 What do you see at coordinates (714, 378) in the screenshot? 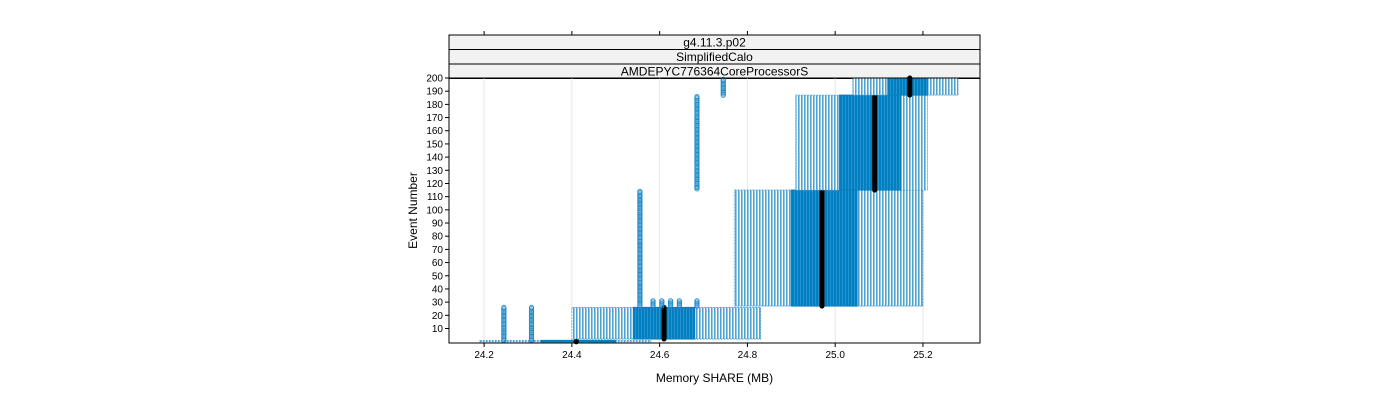
I see `x-axis-title: Memory SHARE (MB)` at bounding box center [714, 378].